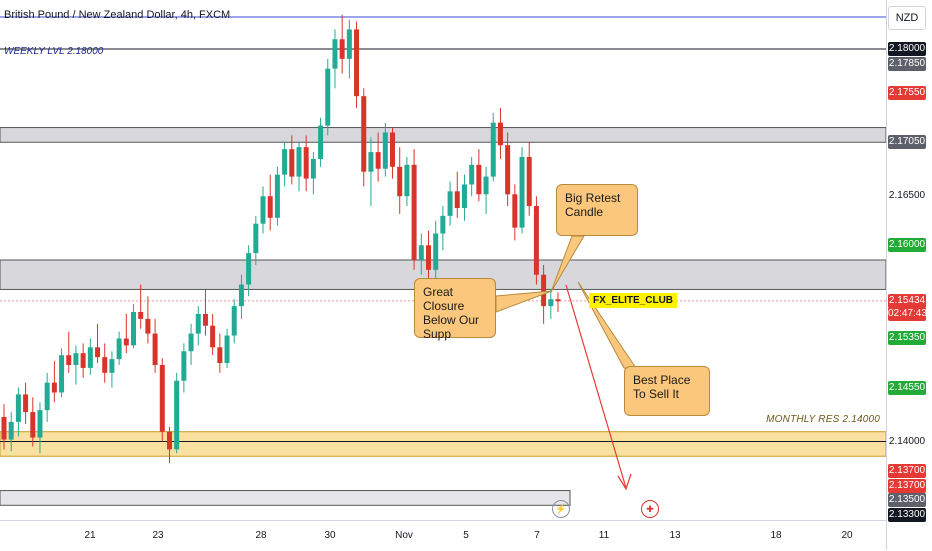  What do you see at coordinates (907, 313) in the screenshot?
I see `price-label: 02:47:43` at bounding box center [907, 313].